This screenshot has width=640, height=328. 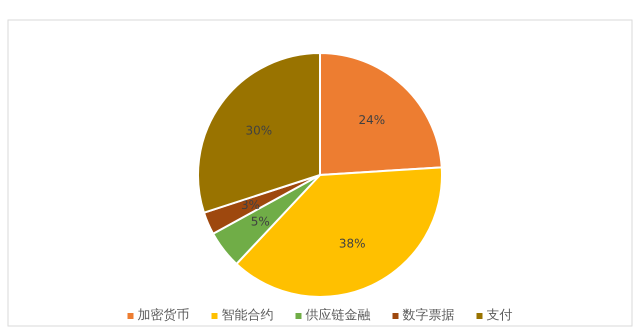 I want to click on legend-label: 供应链金融, so click(x=338, y=315).